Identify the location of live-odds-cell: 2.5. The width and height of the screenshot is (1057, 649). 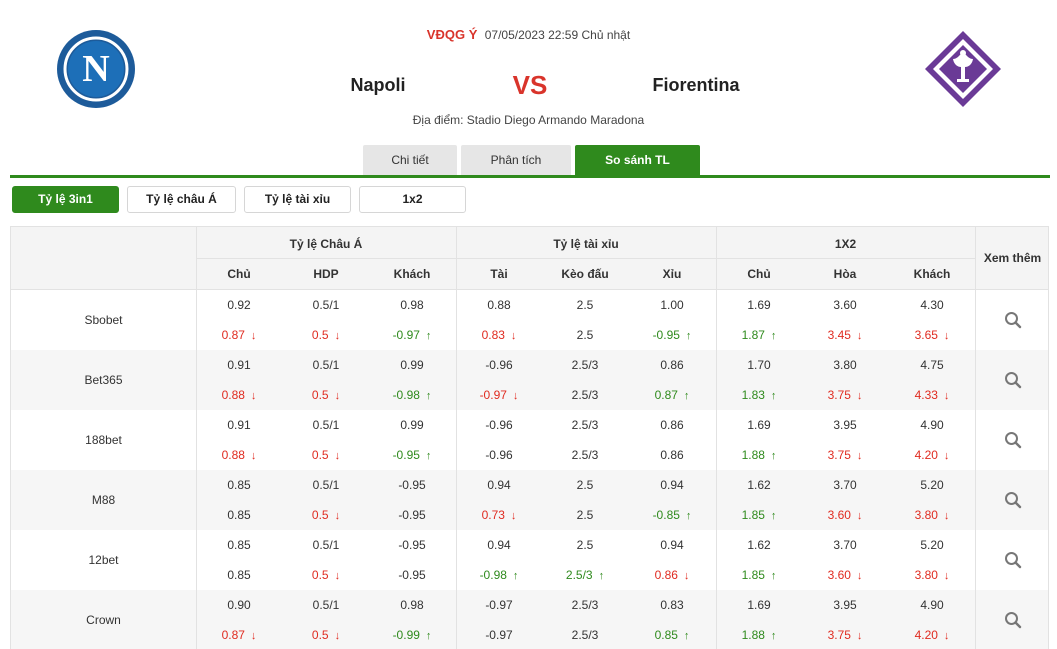
(585, 335).